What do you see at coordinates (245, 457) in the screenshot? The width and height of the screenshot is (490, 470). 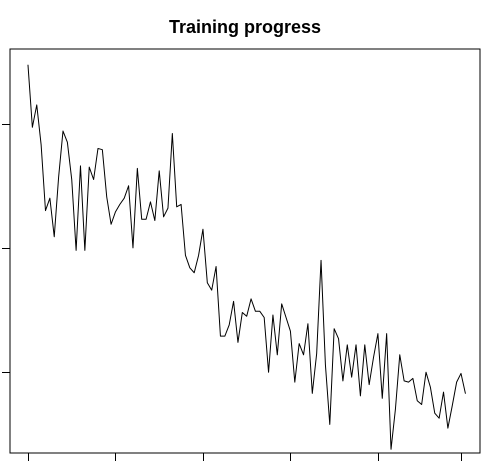 I see `x-axis-ticks` at bounding box center [245, 457].